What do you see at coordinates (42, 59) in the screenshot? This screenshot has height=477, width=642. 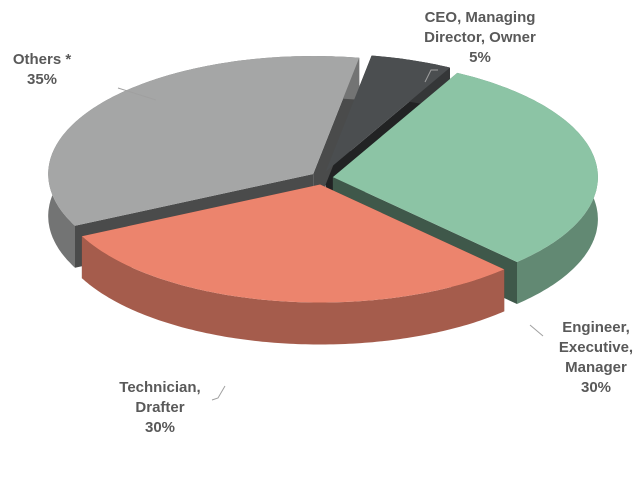 I see `category-label: Others *` at bounding box center [42, 59].